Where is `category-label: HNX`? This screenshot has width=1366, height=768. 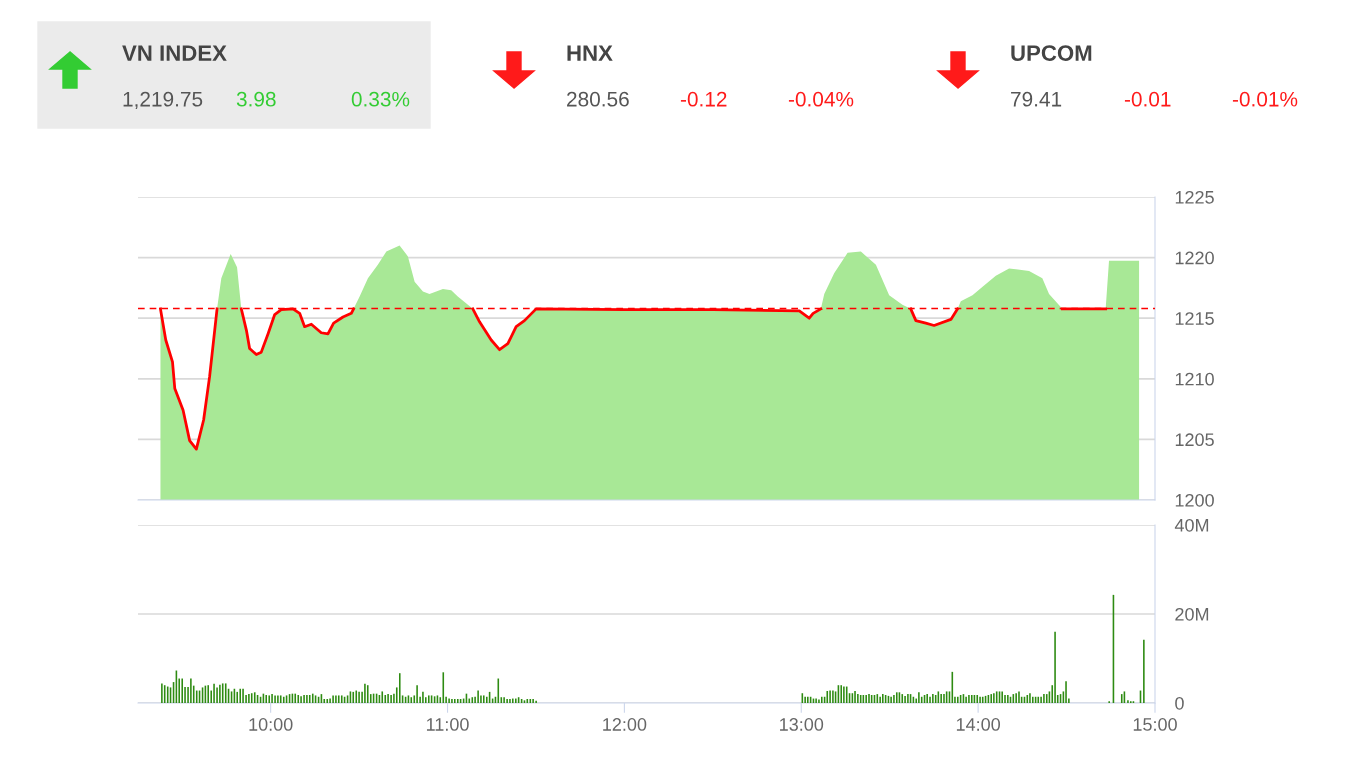
category-label: HNX is located at coordinates (590, 53).